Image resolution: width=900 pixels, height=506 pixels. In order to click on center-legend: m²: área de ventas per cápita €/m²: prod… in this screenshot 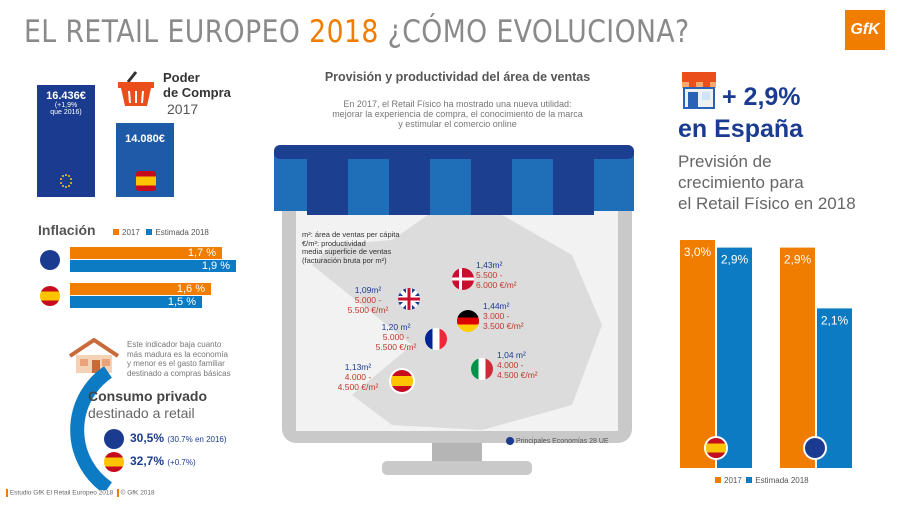, I will do `click(351, 247)`.